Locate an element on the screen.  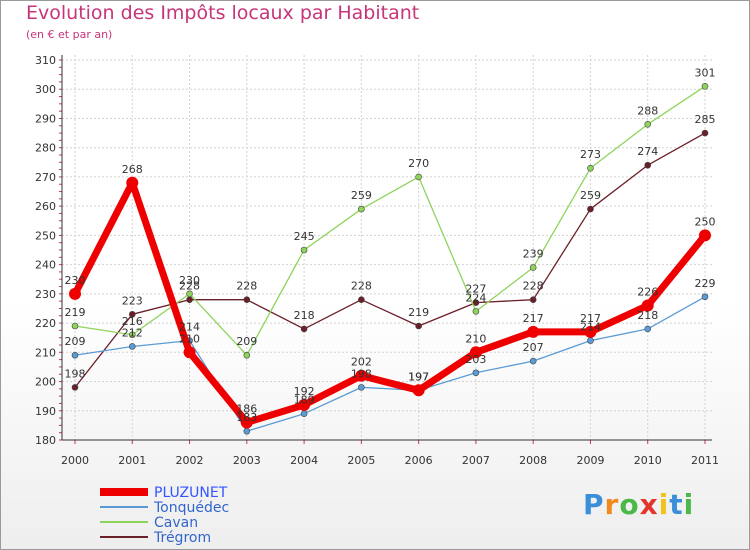
x-tick-label: 2006 is located at coordinates (419, 460).